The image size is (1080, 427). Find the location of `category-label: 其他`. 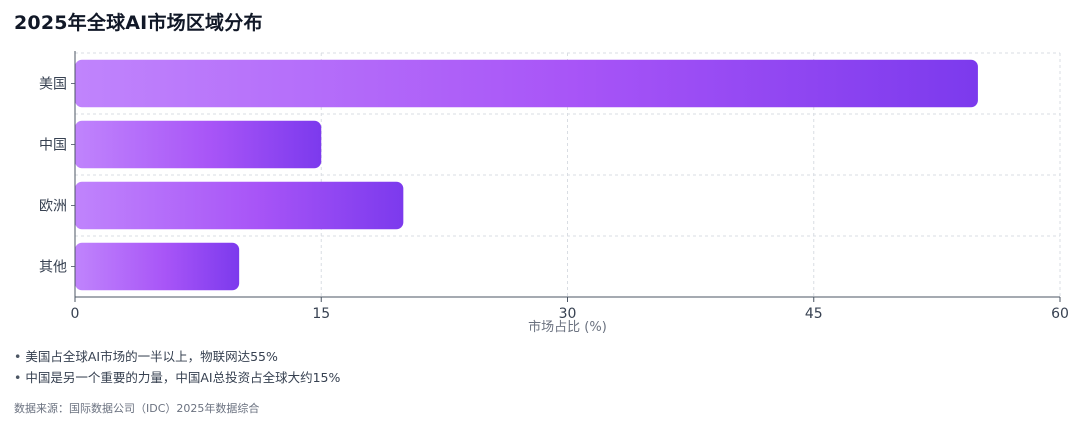

category-label: 其他 is located at coordinates (53, 268).